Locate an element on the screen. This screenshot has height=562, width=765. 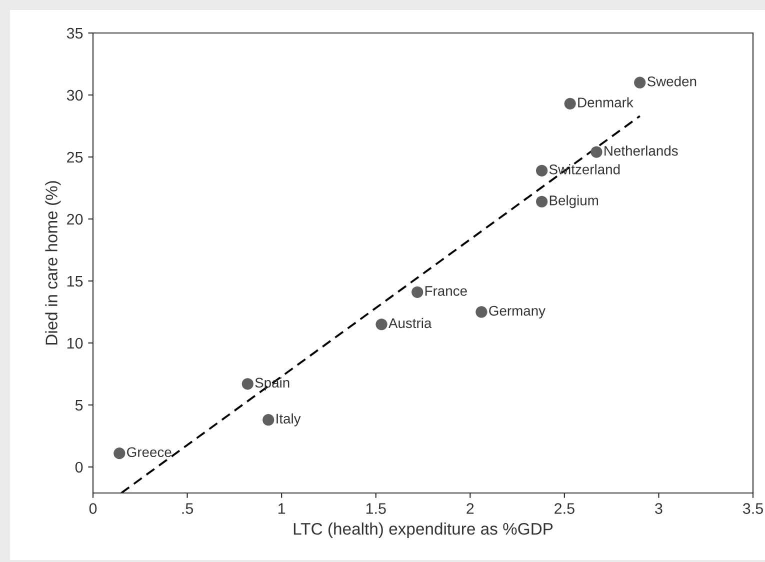
x-tick-label: 2.5 is located at coordinates (564, 508).